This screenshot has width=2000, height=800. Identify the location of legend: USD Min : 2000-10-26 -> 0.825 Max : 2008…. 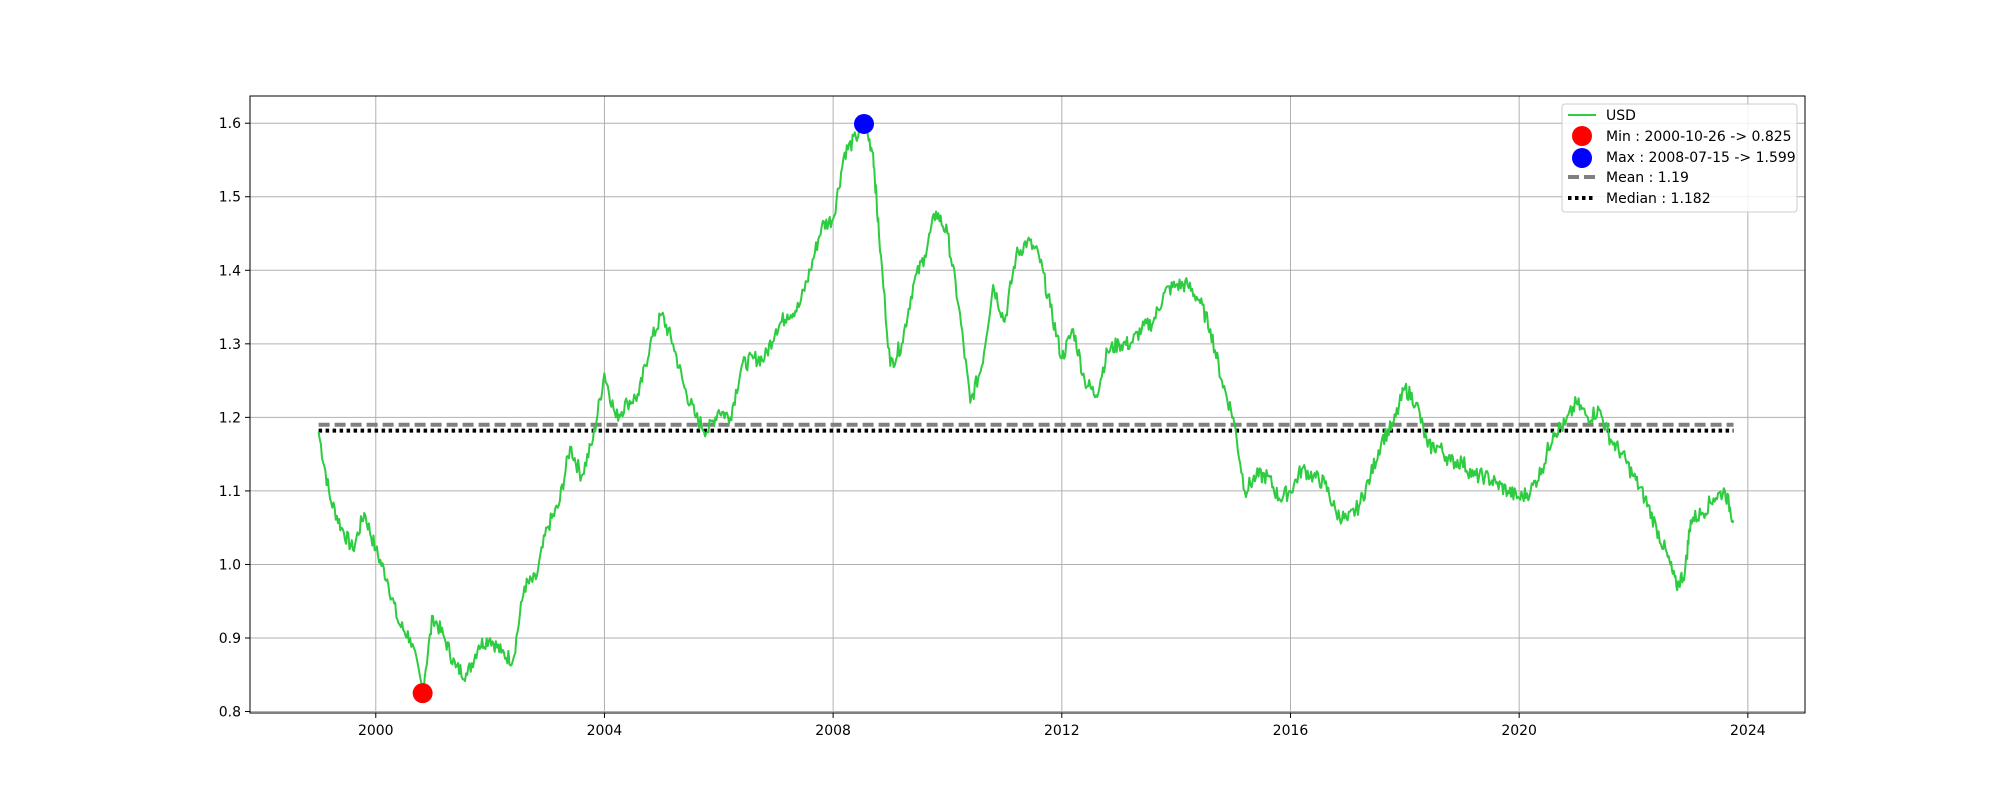
(1679, 158).